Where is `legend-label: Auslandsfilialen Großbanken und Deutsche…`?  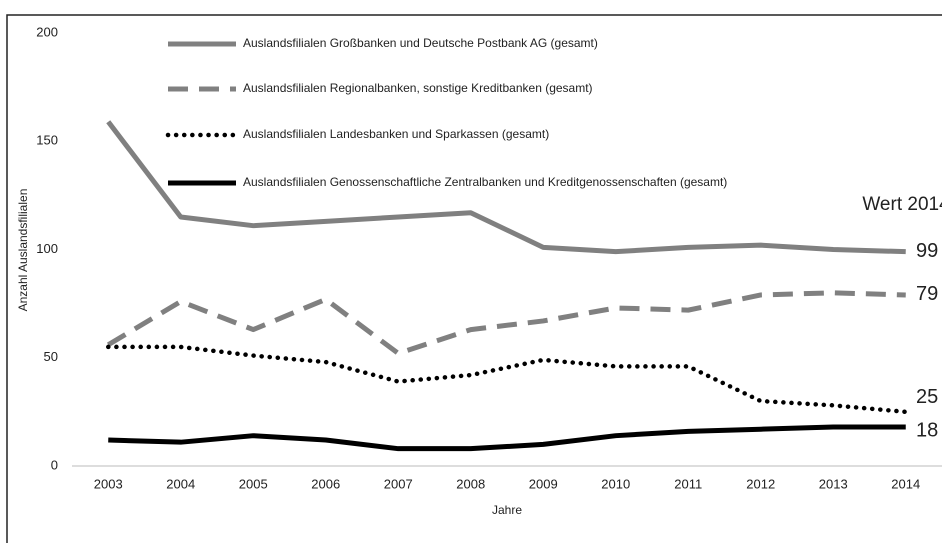 legend-label: Auslandsfilialen Großbanken und Deutsche… is located at coordinates (420, 43).